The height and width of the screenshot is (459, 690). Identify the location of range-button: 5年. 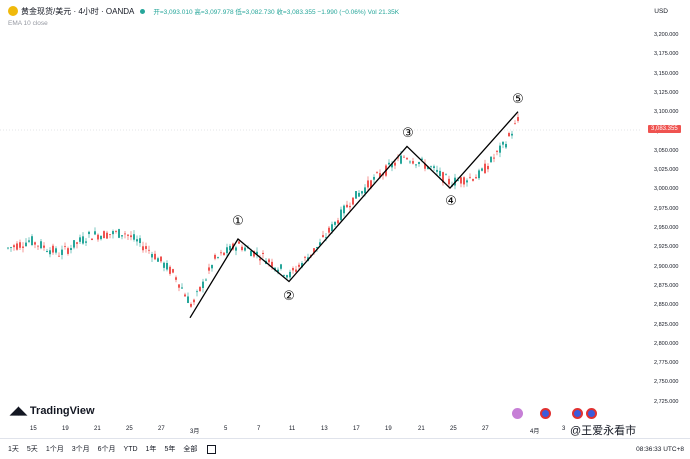
(170, 449).